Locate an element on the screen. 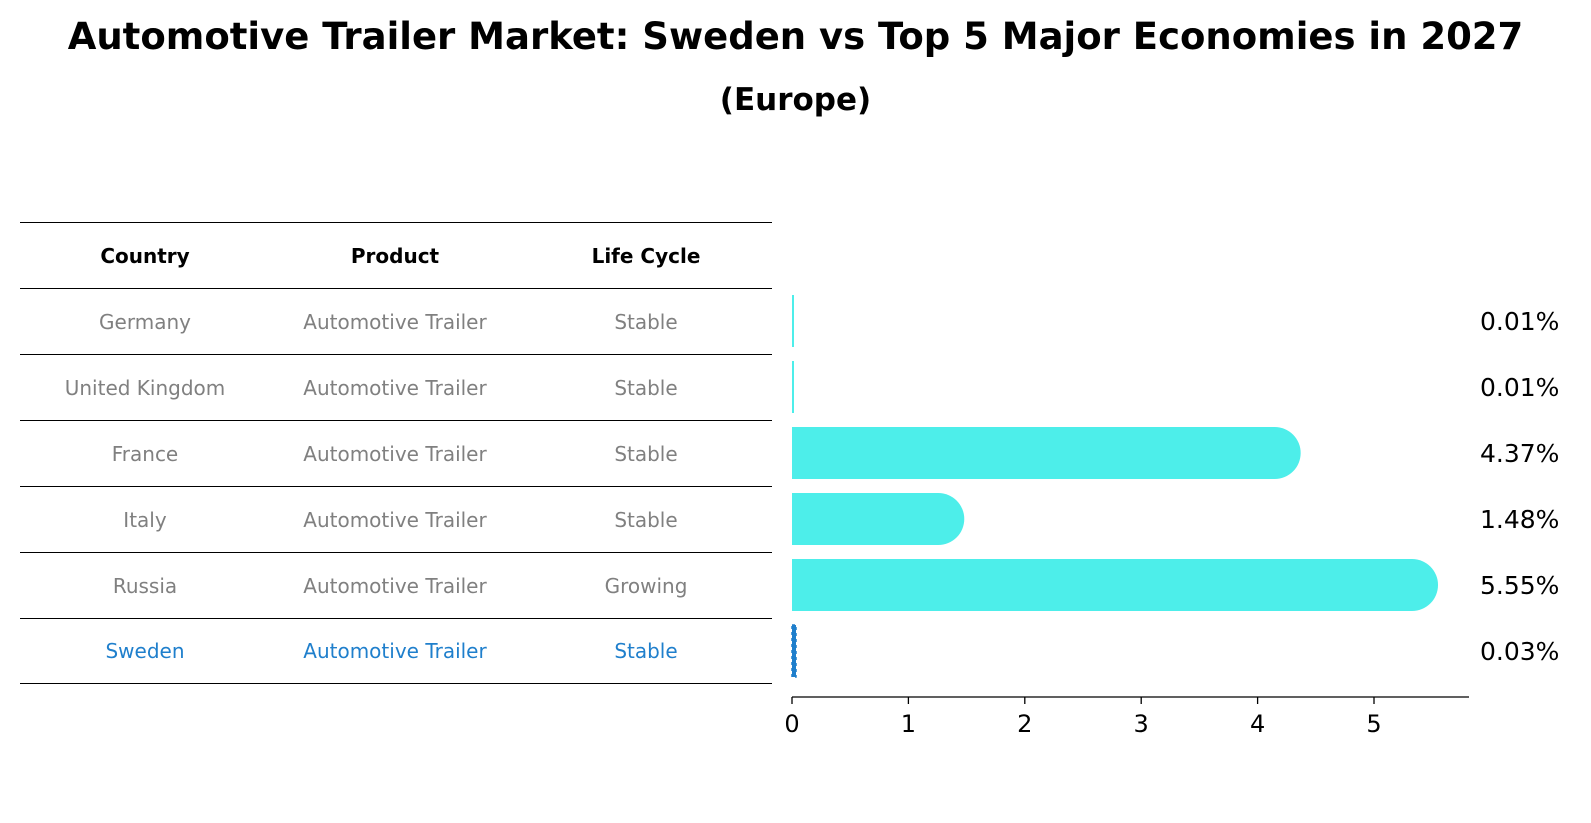 The height and width of the screenshot is (823, 1591). value-label-italy: 1.48% is located at coordinates (1519, 519).